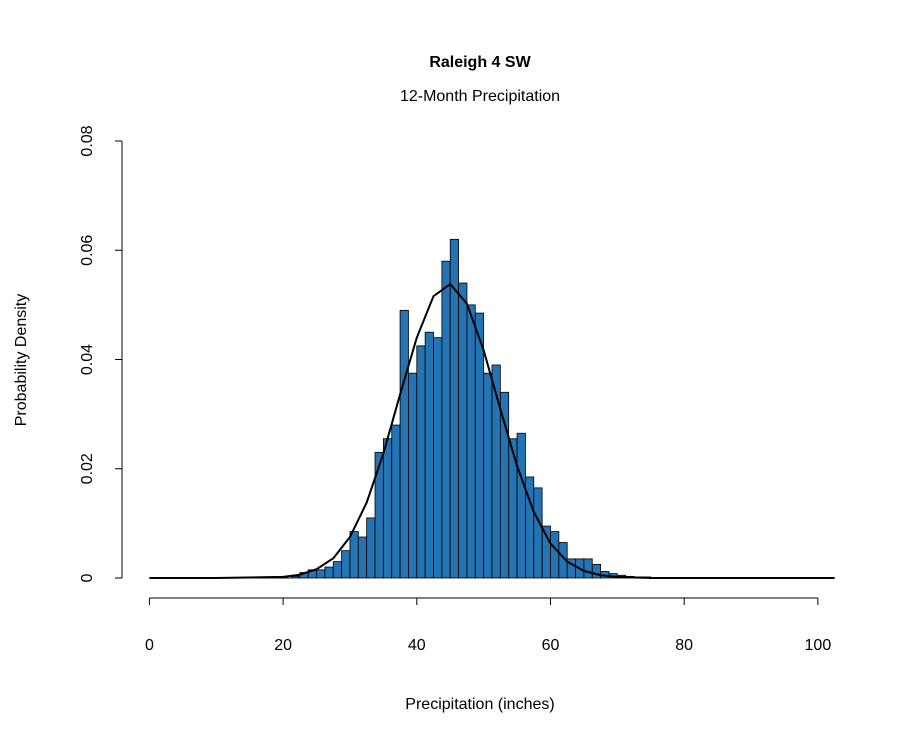 The width and height of the screenshot is (900, 750). I want to click on y-tick-label: 0, so click(87, 577).